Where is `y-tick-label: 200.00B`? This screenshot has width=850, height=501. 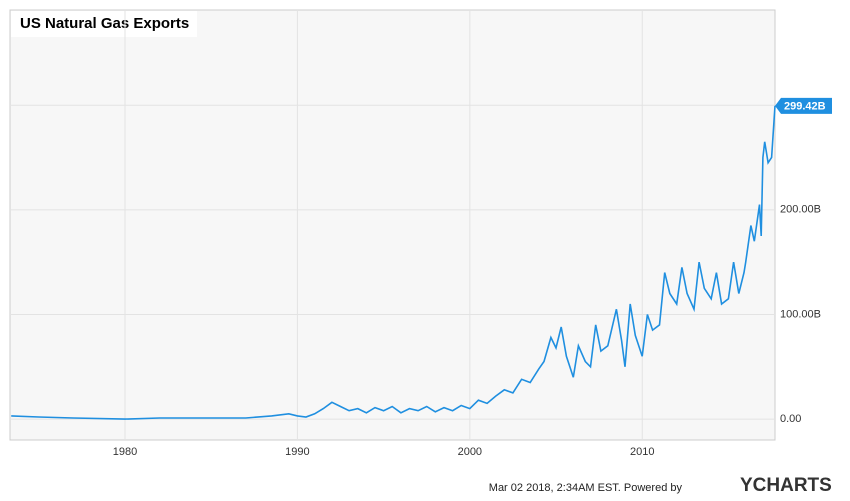 y-tick-label: 200.00B is located at coordinates (800, 210).